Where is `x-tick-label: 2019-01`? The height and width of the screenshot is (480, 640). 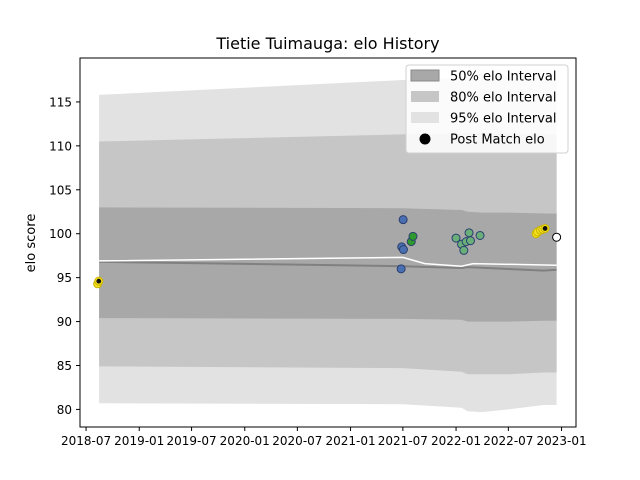
x-tick-label: 2019-01 is located at coordinates (139, 441).